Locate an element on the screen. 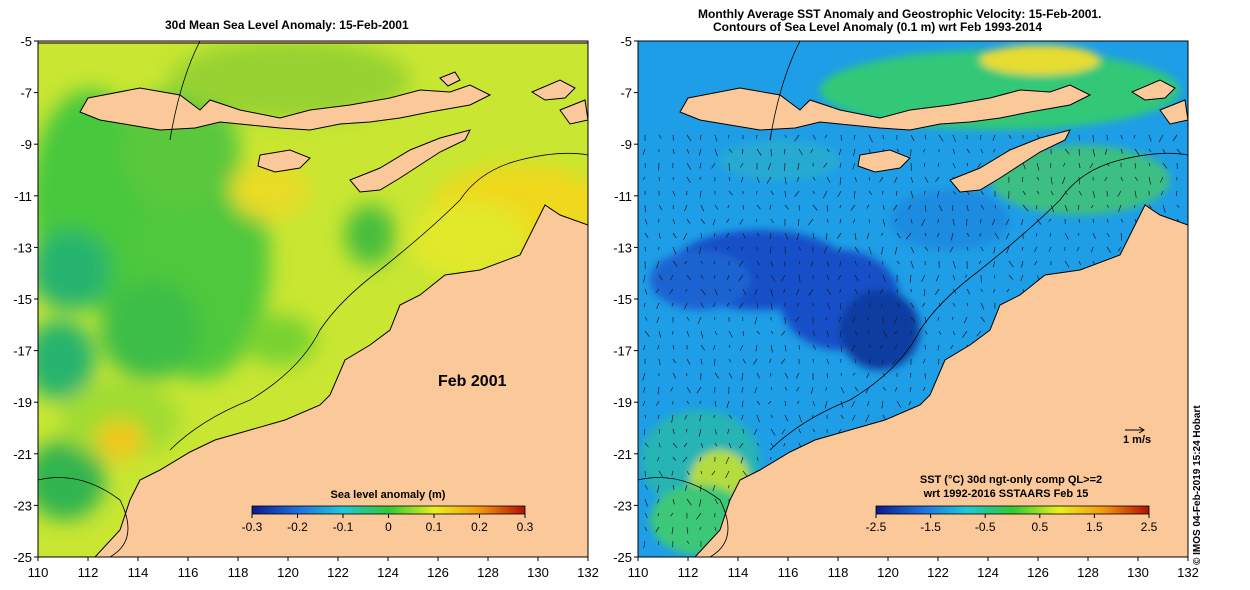  sst-colorbar-tick-label: 1.5 is located at coordinates (1094, 527).